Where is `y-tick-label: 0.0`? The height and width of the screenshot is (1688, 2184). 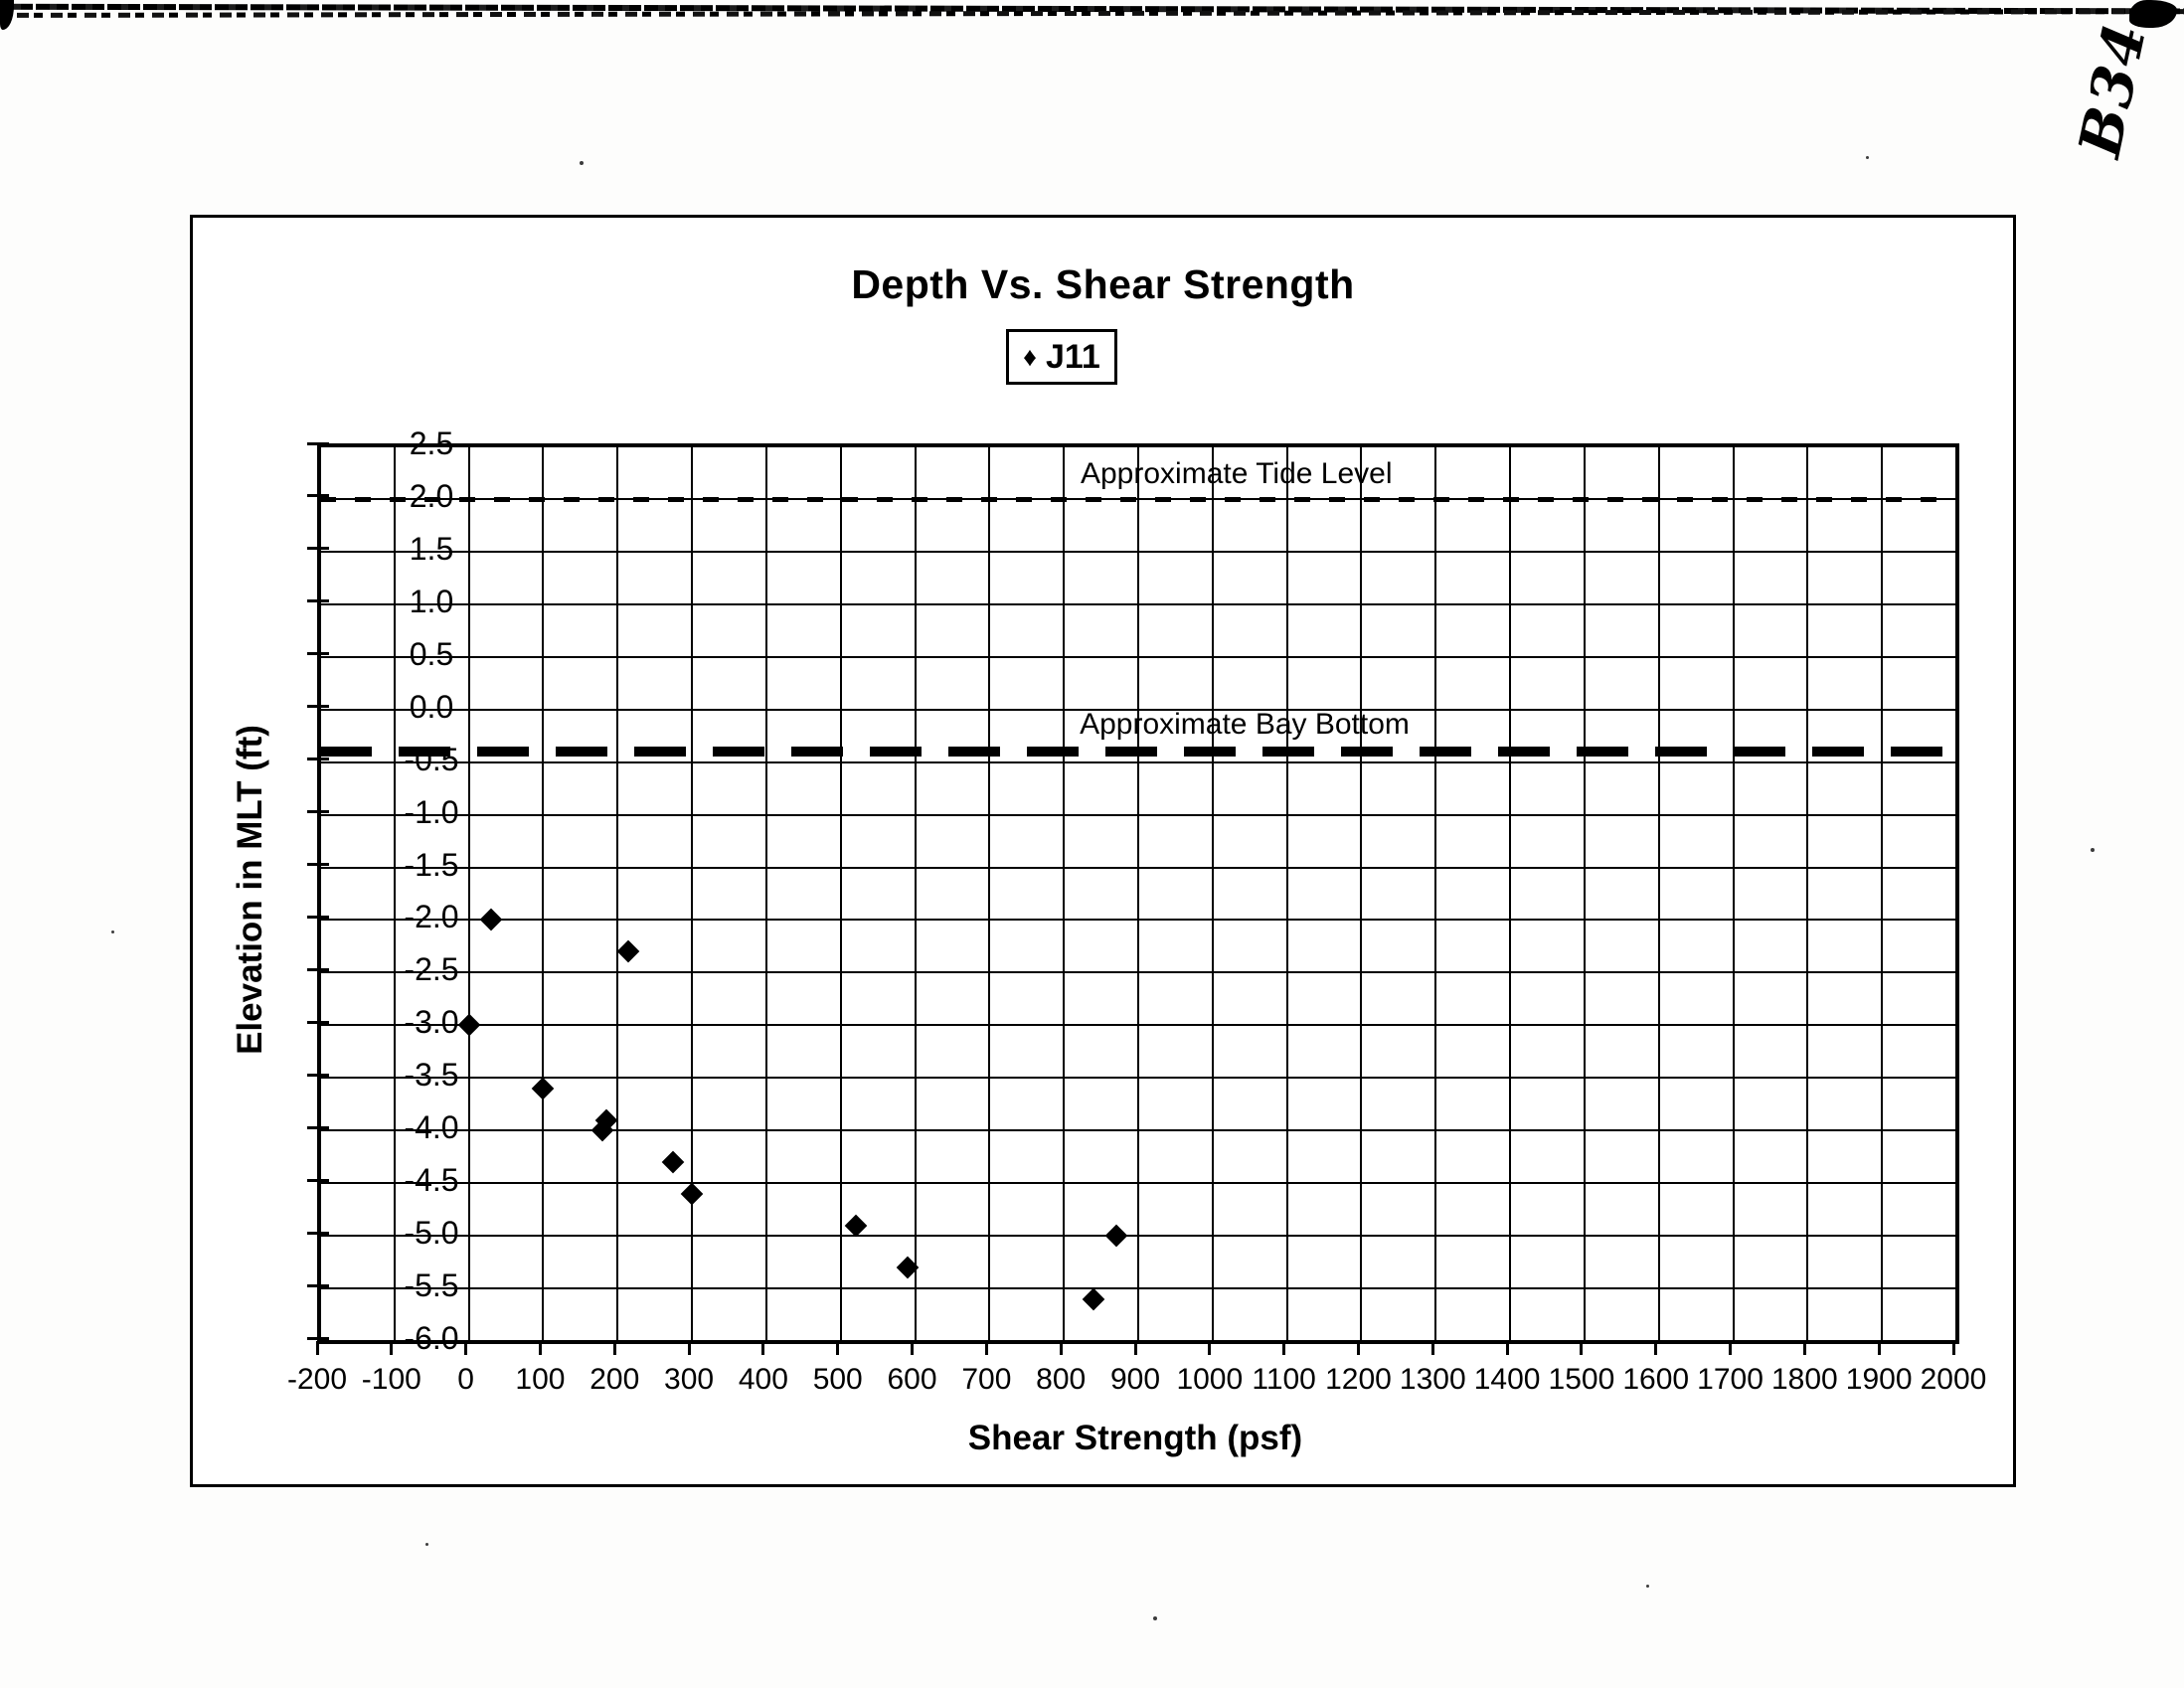
y-tick-label: 0.0 is located at coordinates (431, 706).